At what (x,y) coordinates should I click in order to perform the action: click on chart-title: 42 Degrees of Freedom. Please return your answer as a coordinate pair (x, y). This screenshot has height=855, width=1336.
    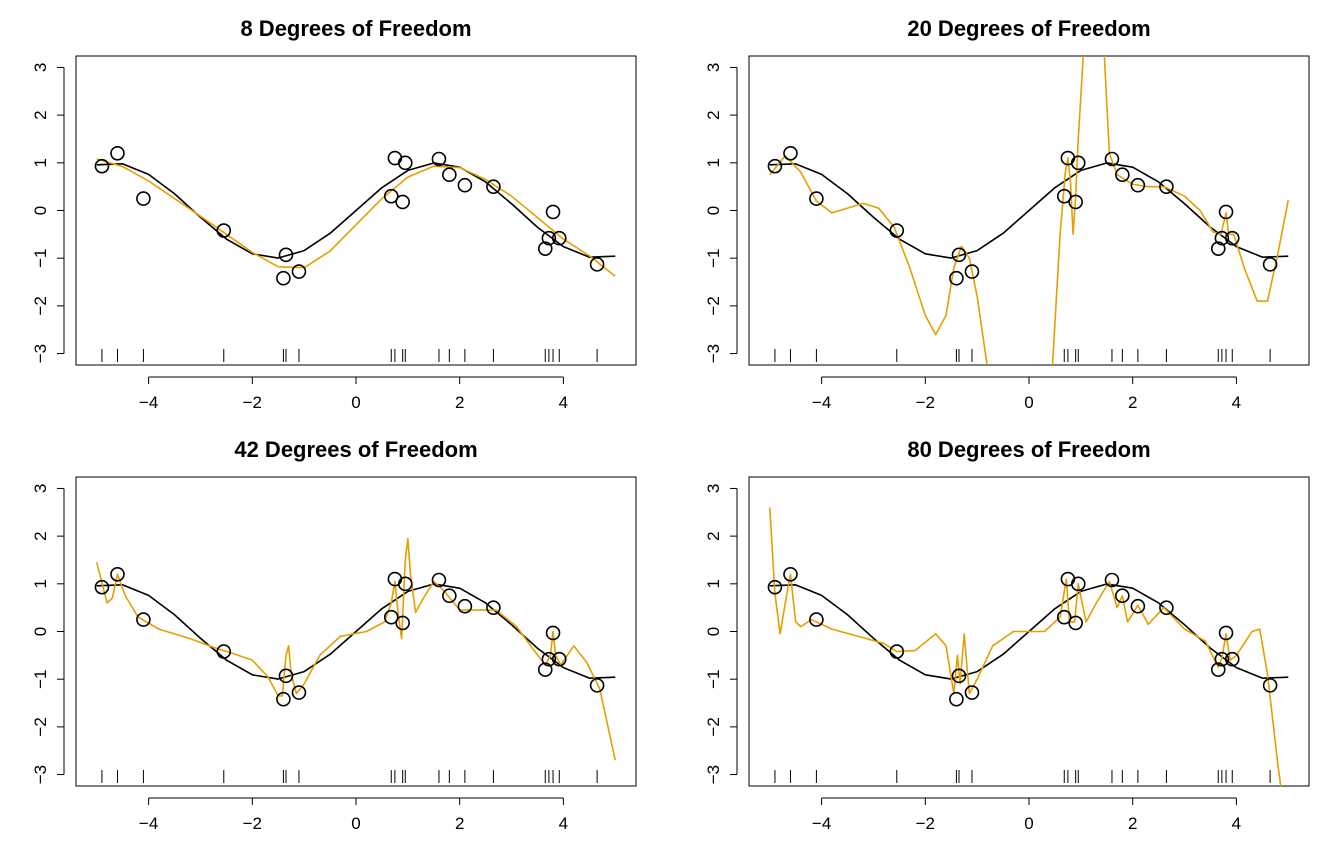
    Looking at the image, I should click on (355, 449).